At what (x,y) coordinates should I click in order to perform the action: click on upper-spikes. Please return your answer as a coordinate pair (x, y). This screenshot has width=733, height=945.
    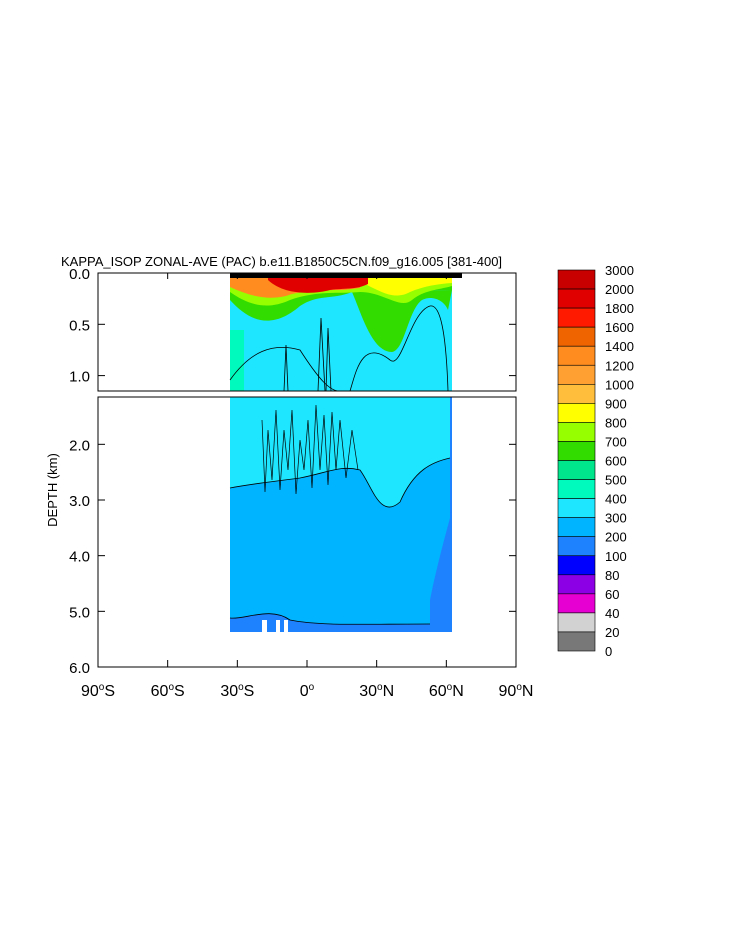
    Looking at the image, I should click on (307, 354).